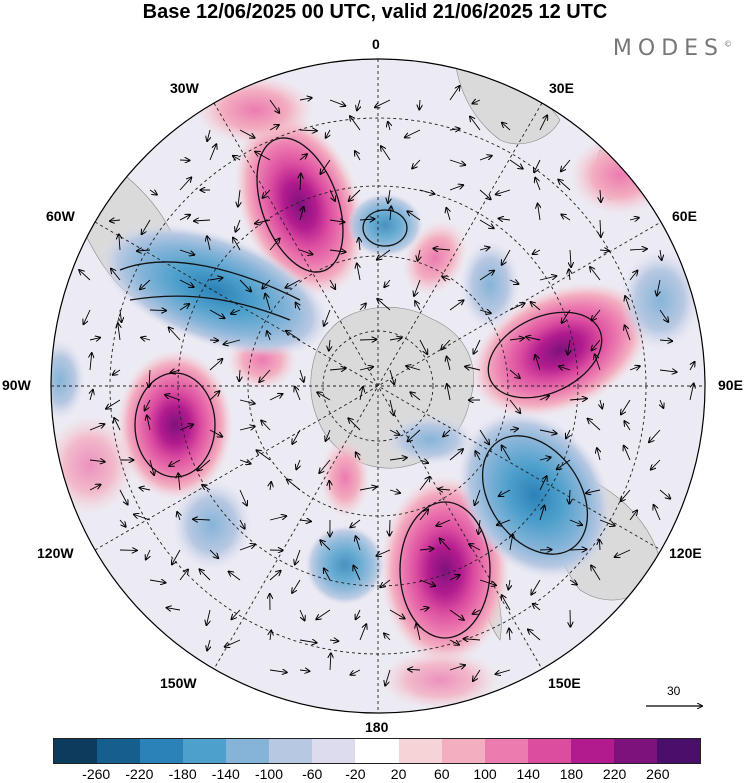  I want to click on colorbar-tick-label: 20, so click(398, 774).